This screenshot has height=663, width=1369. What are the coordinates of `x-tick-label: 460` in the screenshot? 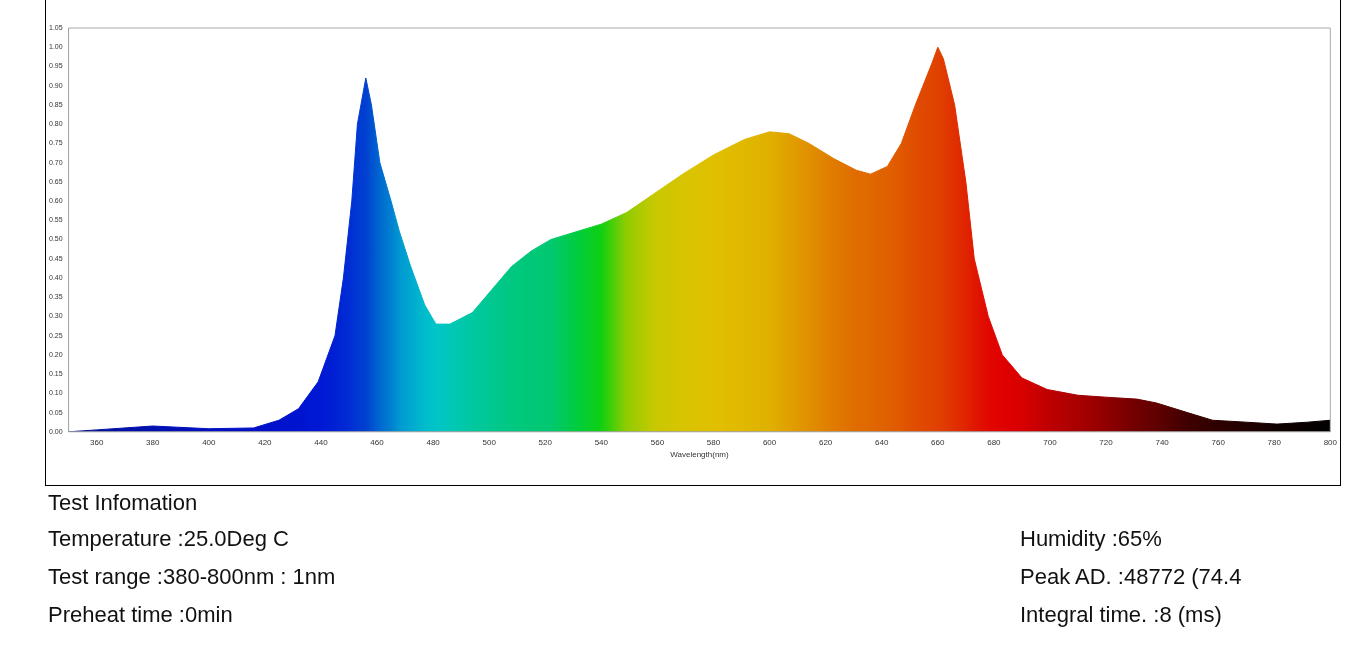 It's located at (377, 442).